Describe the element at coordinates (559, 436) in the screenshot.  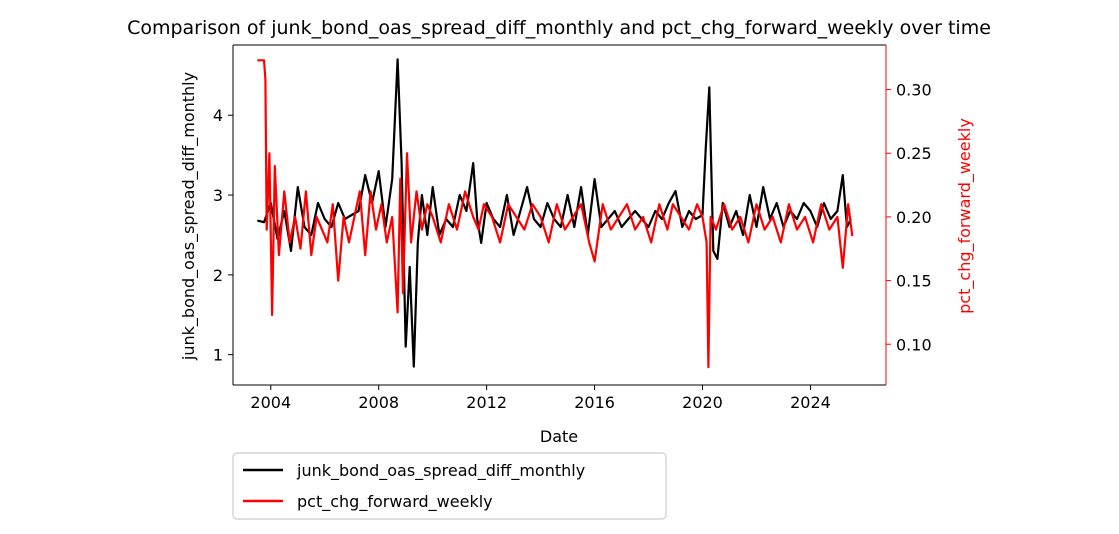
I see `x-axis-label: Date` at that location.